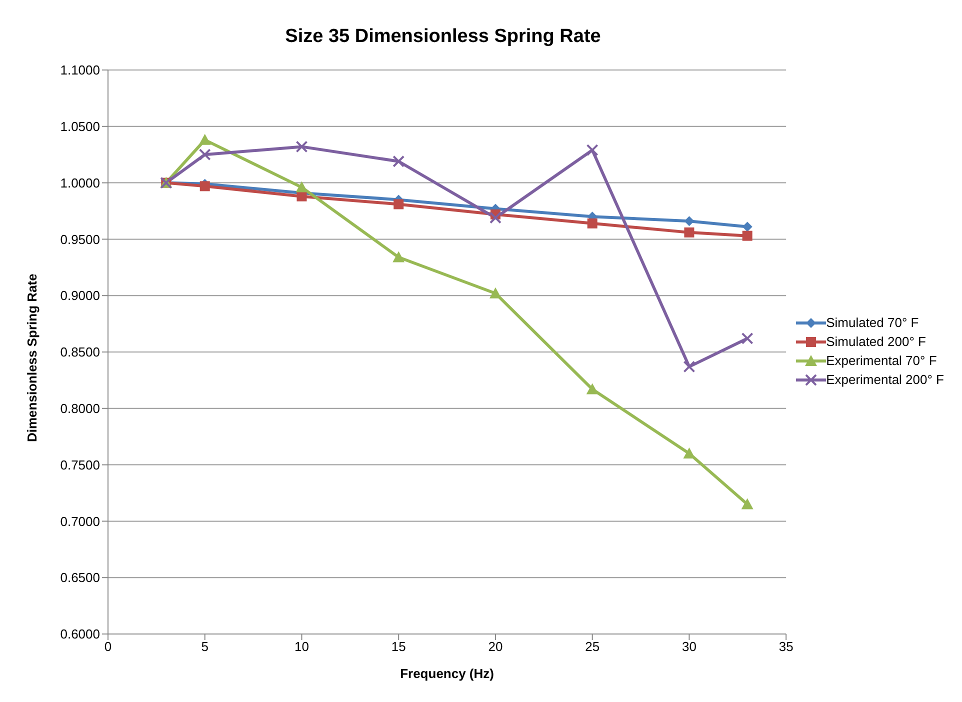  I want to click on y-tick-label: 0.8000, so click(80, 408).